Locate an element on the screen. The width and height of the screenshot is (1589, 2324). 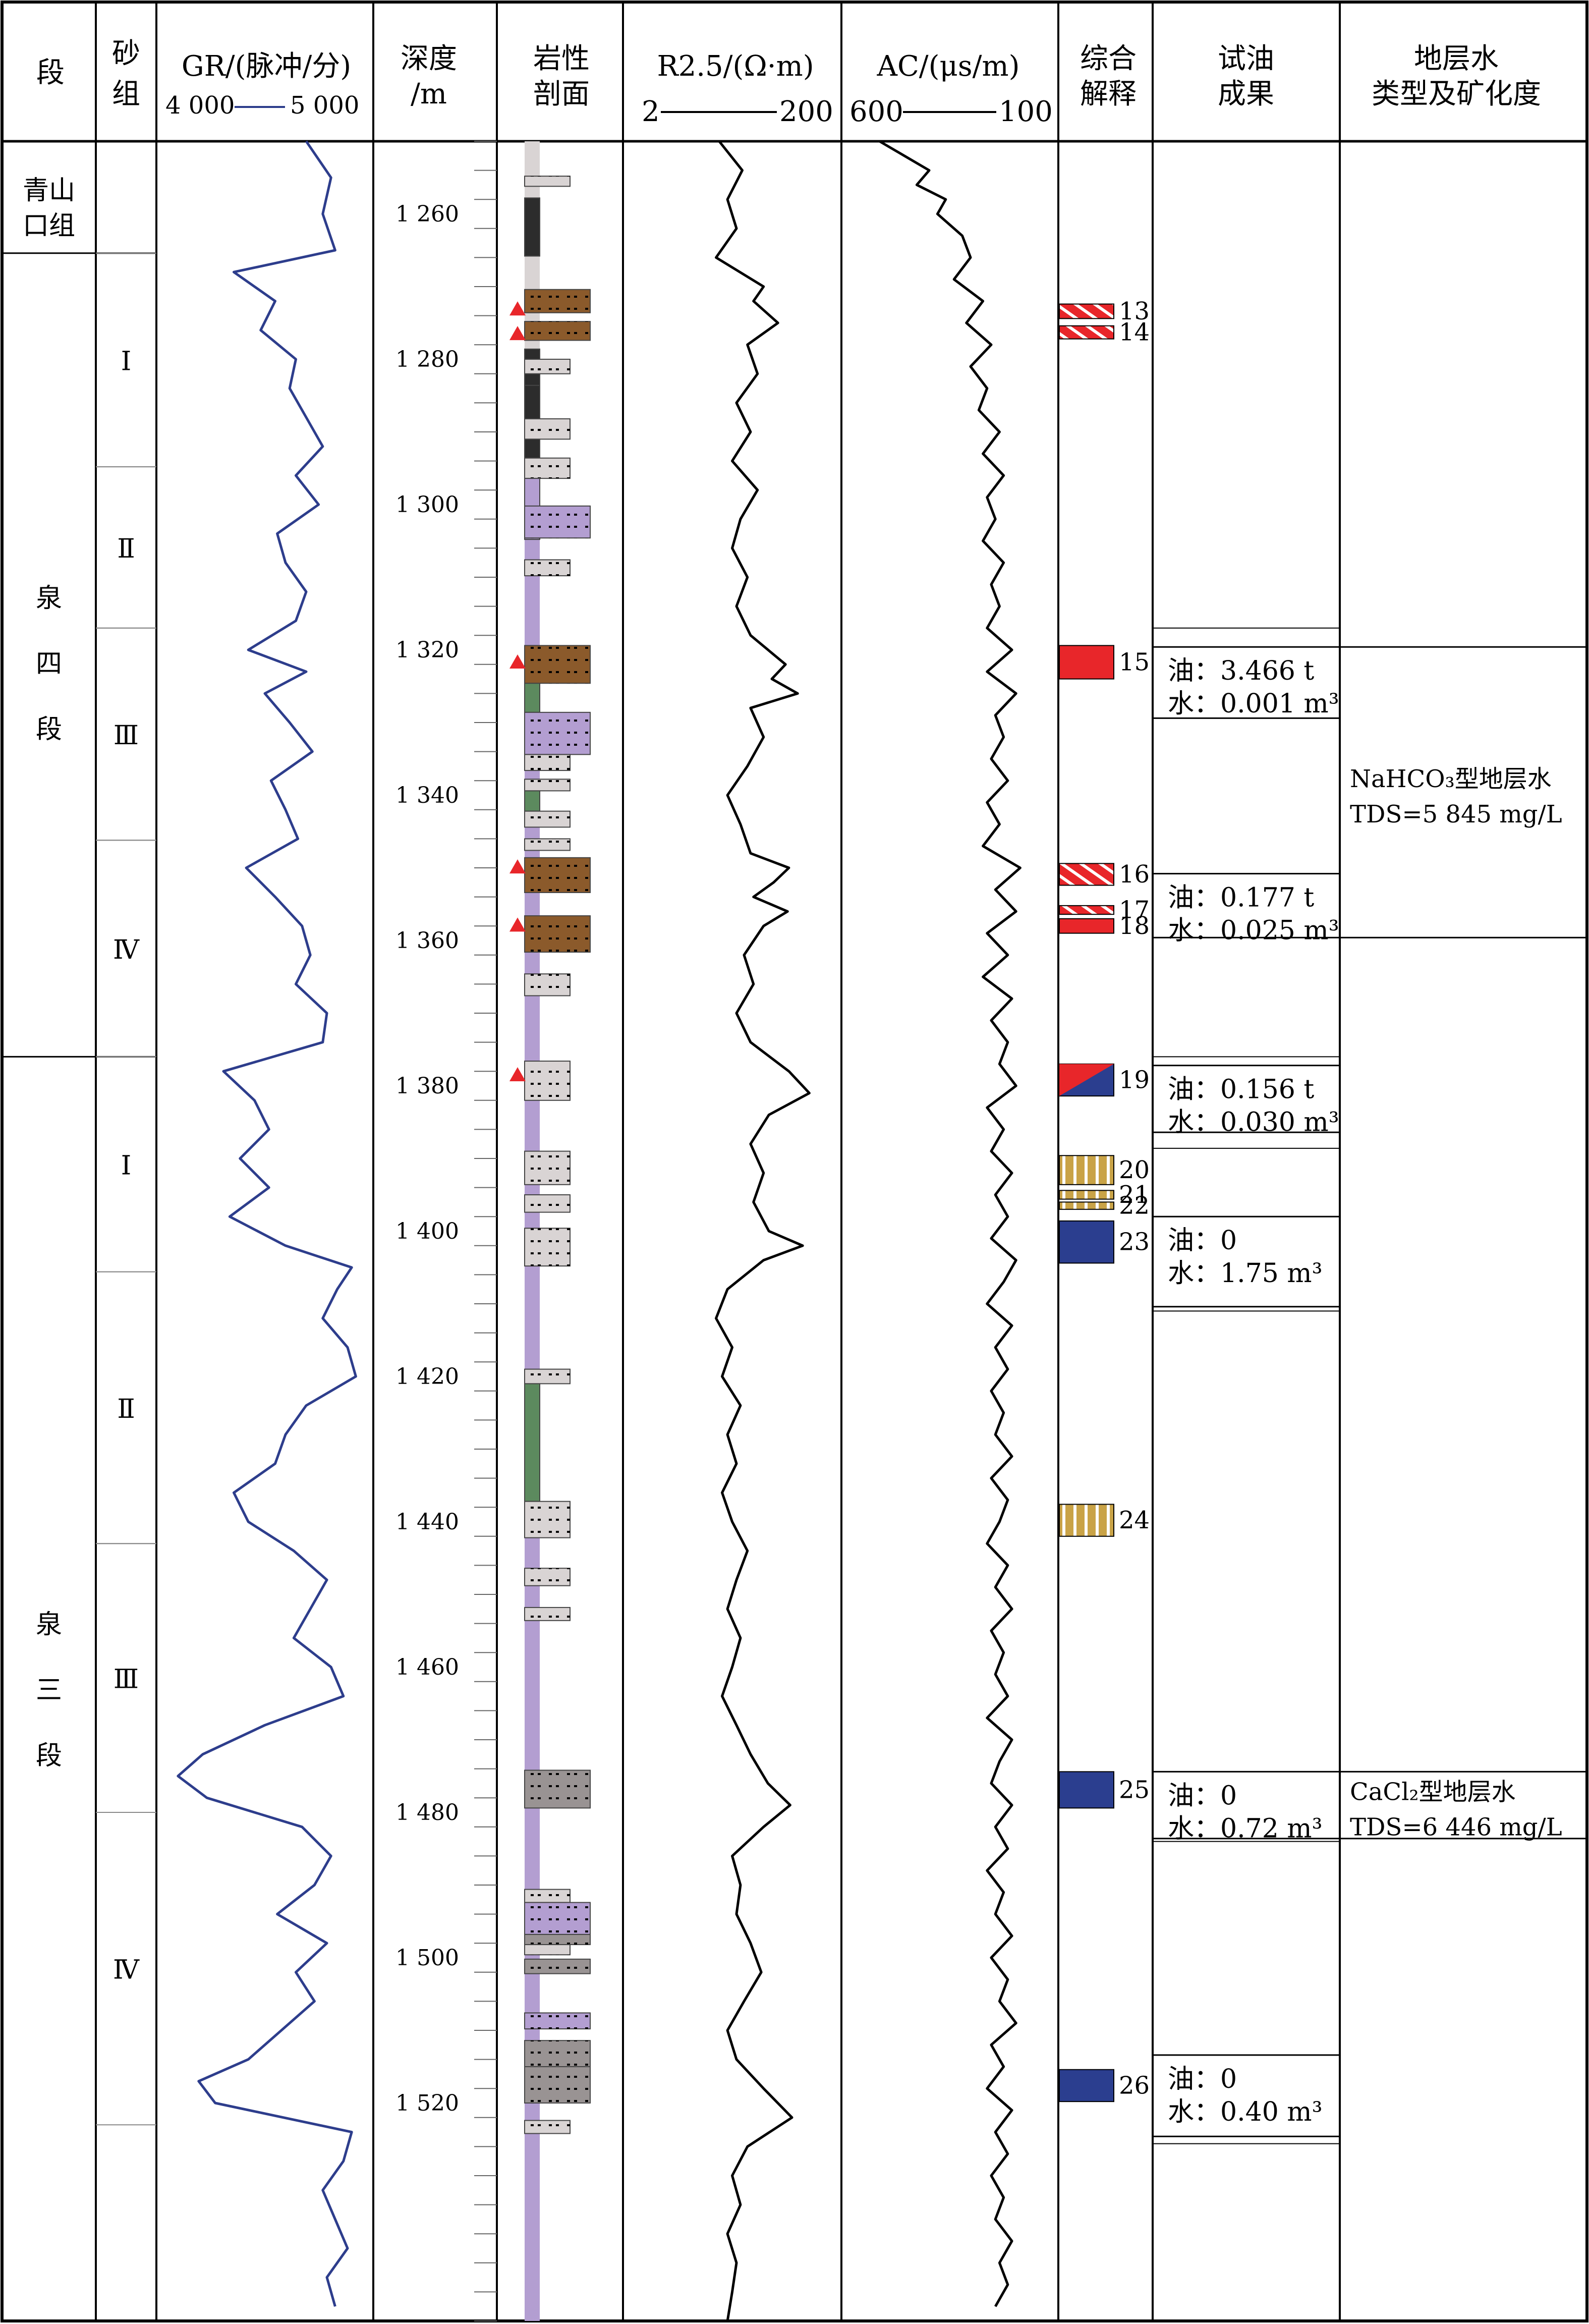
ac-curve is located at coordinates (951, 1223).